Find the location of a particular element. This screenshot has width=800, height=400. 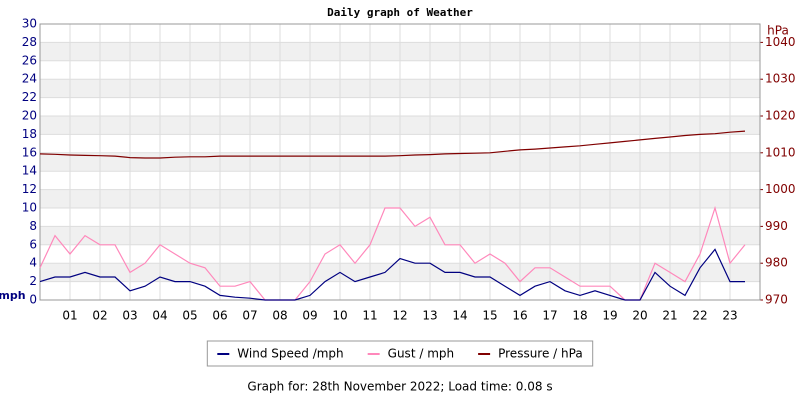

chart-title: Daily graph of Weather is located at coordinates (400, 12).